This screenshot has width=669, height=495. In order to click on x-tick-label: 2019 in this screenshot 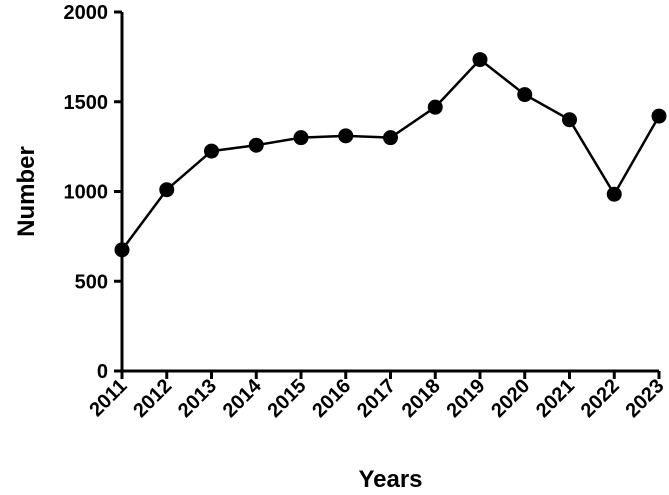, I will do `click(466, 398)`.